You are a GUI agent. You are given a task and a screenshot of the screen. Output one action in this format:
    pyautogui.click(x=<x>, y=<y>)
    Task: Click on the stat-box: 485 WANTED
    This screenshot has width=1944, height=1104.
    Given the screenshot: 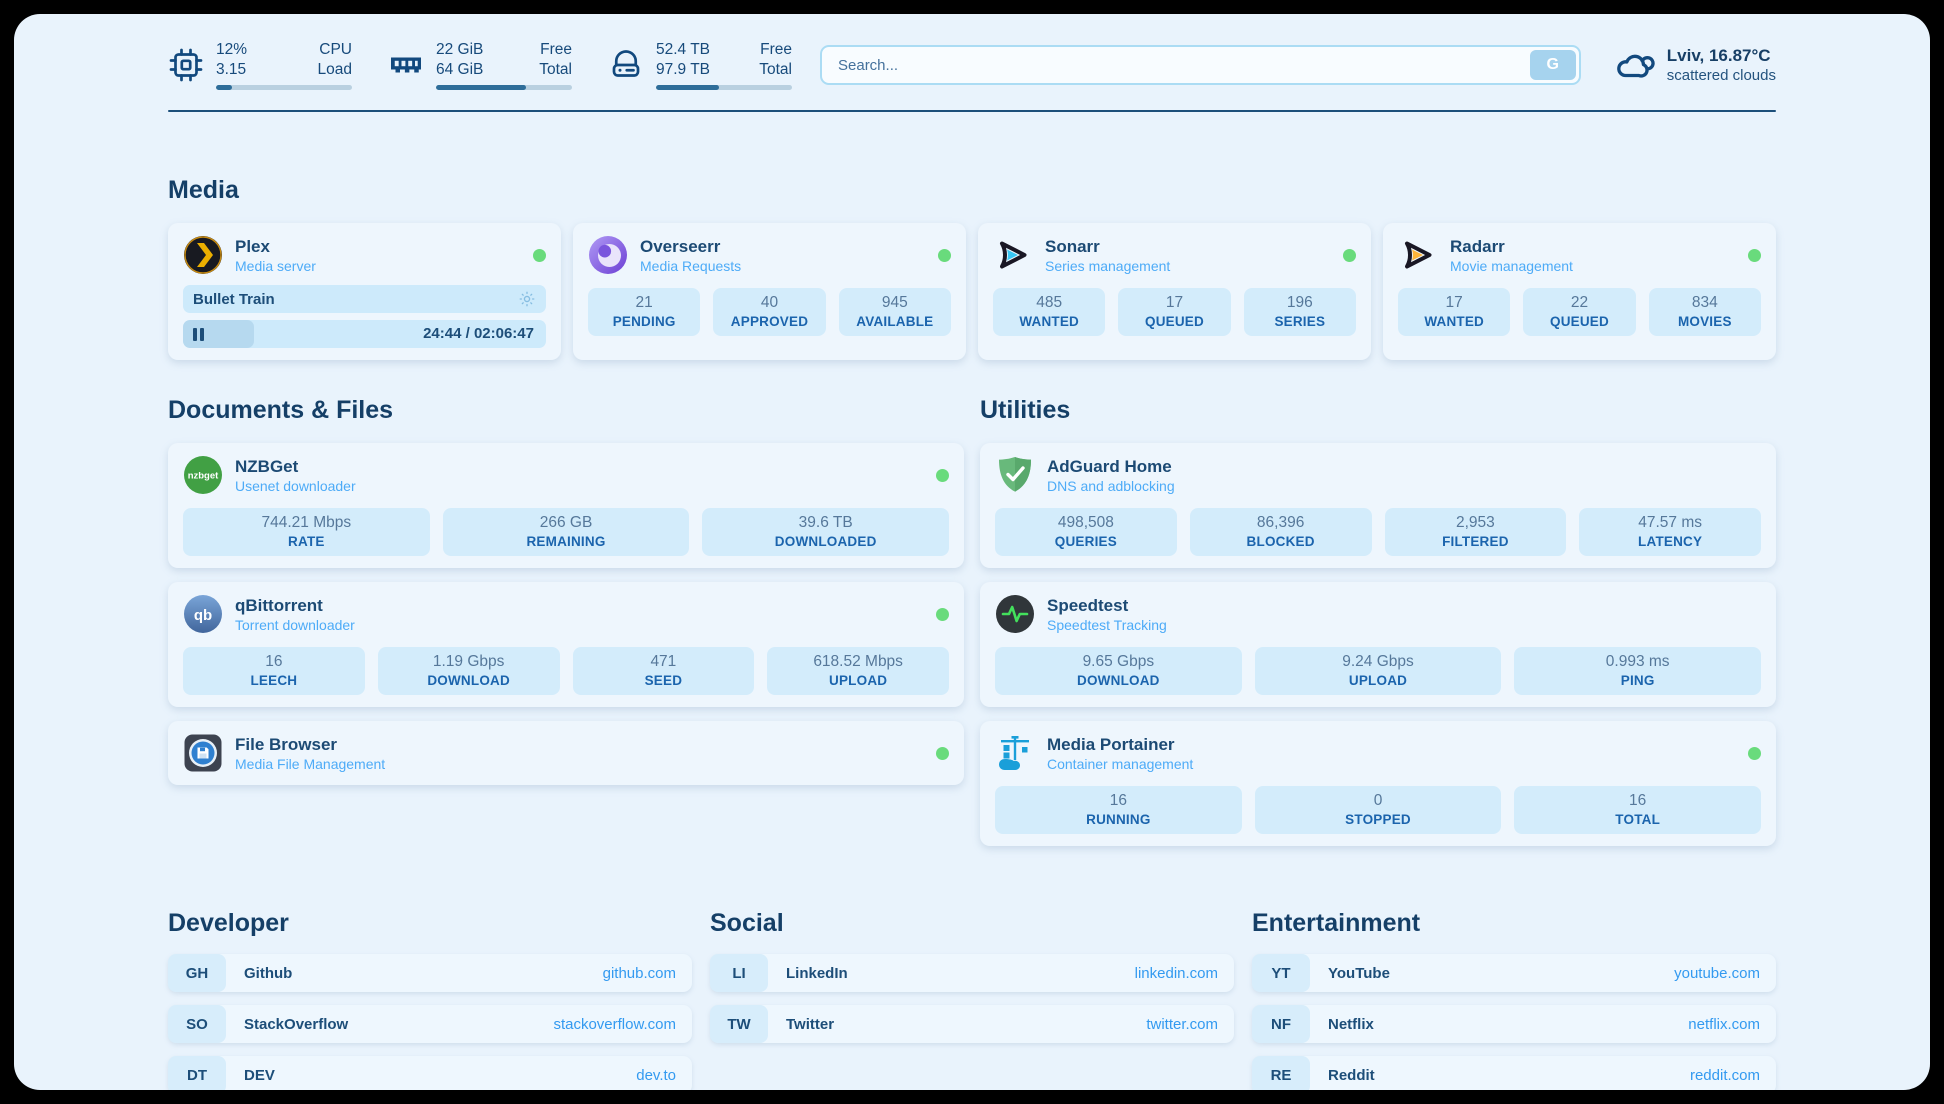 What is the action you would take?
    pyautogui.click(x=1049, y=312)
    